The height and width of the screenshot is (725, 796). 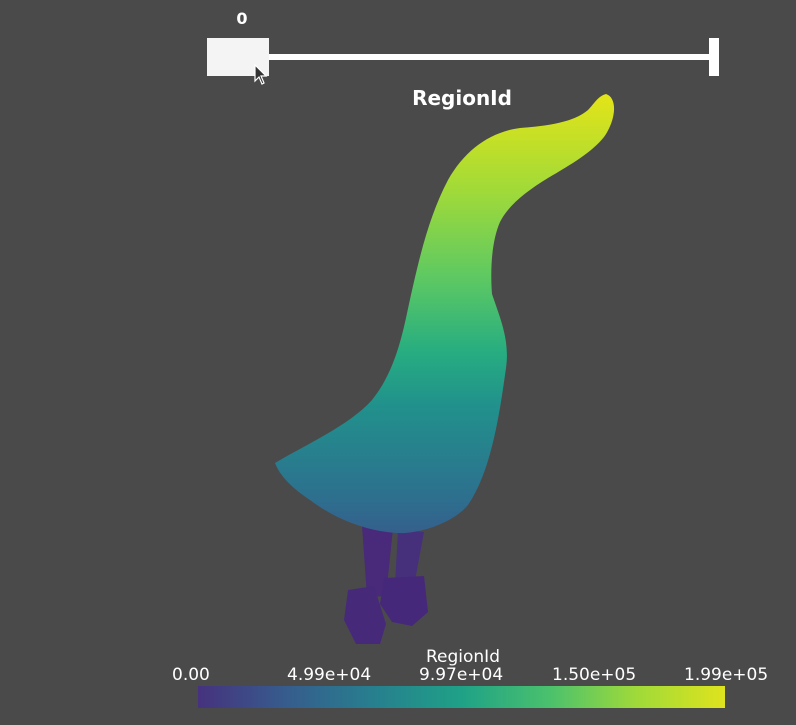 What do you see at coordinates (462, 657) in the screenshot?
I see `colorbar-title: RegionId` at bounding box center [462, 657].